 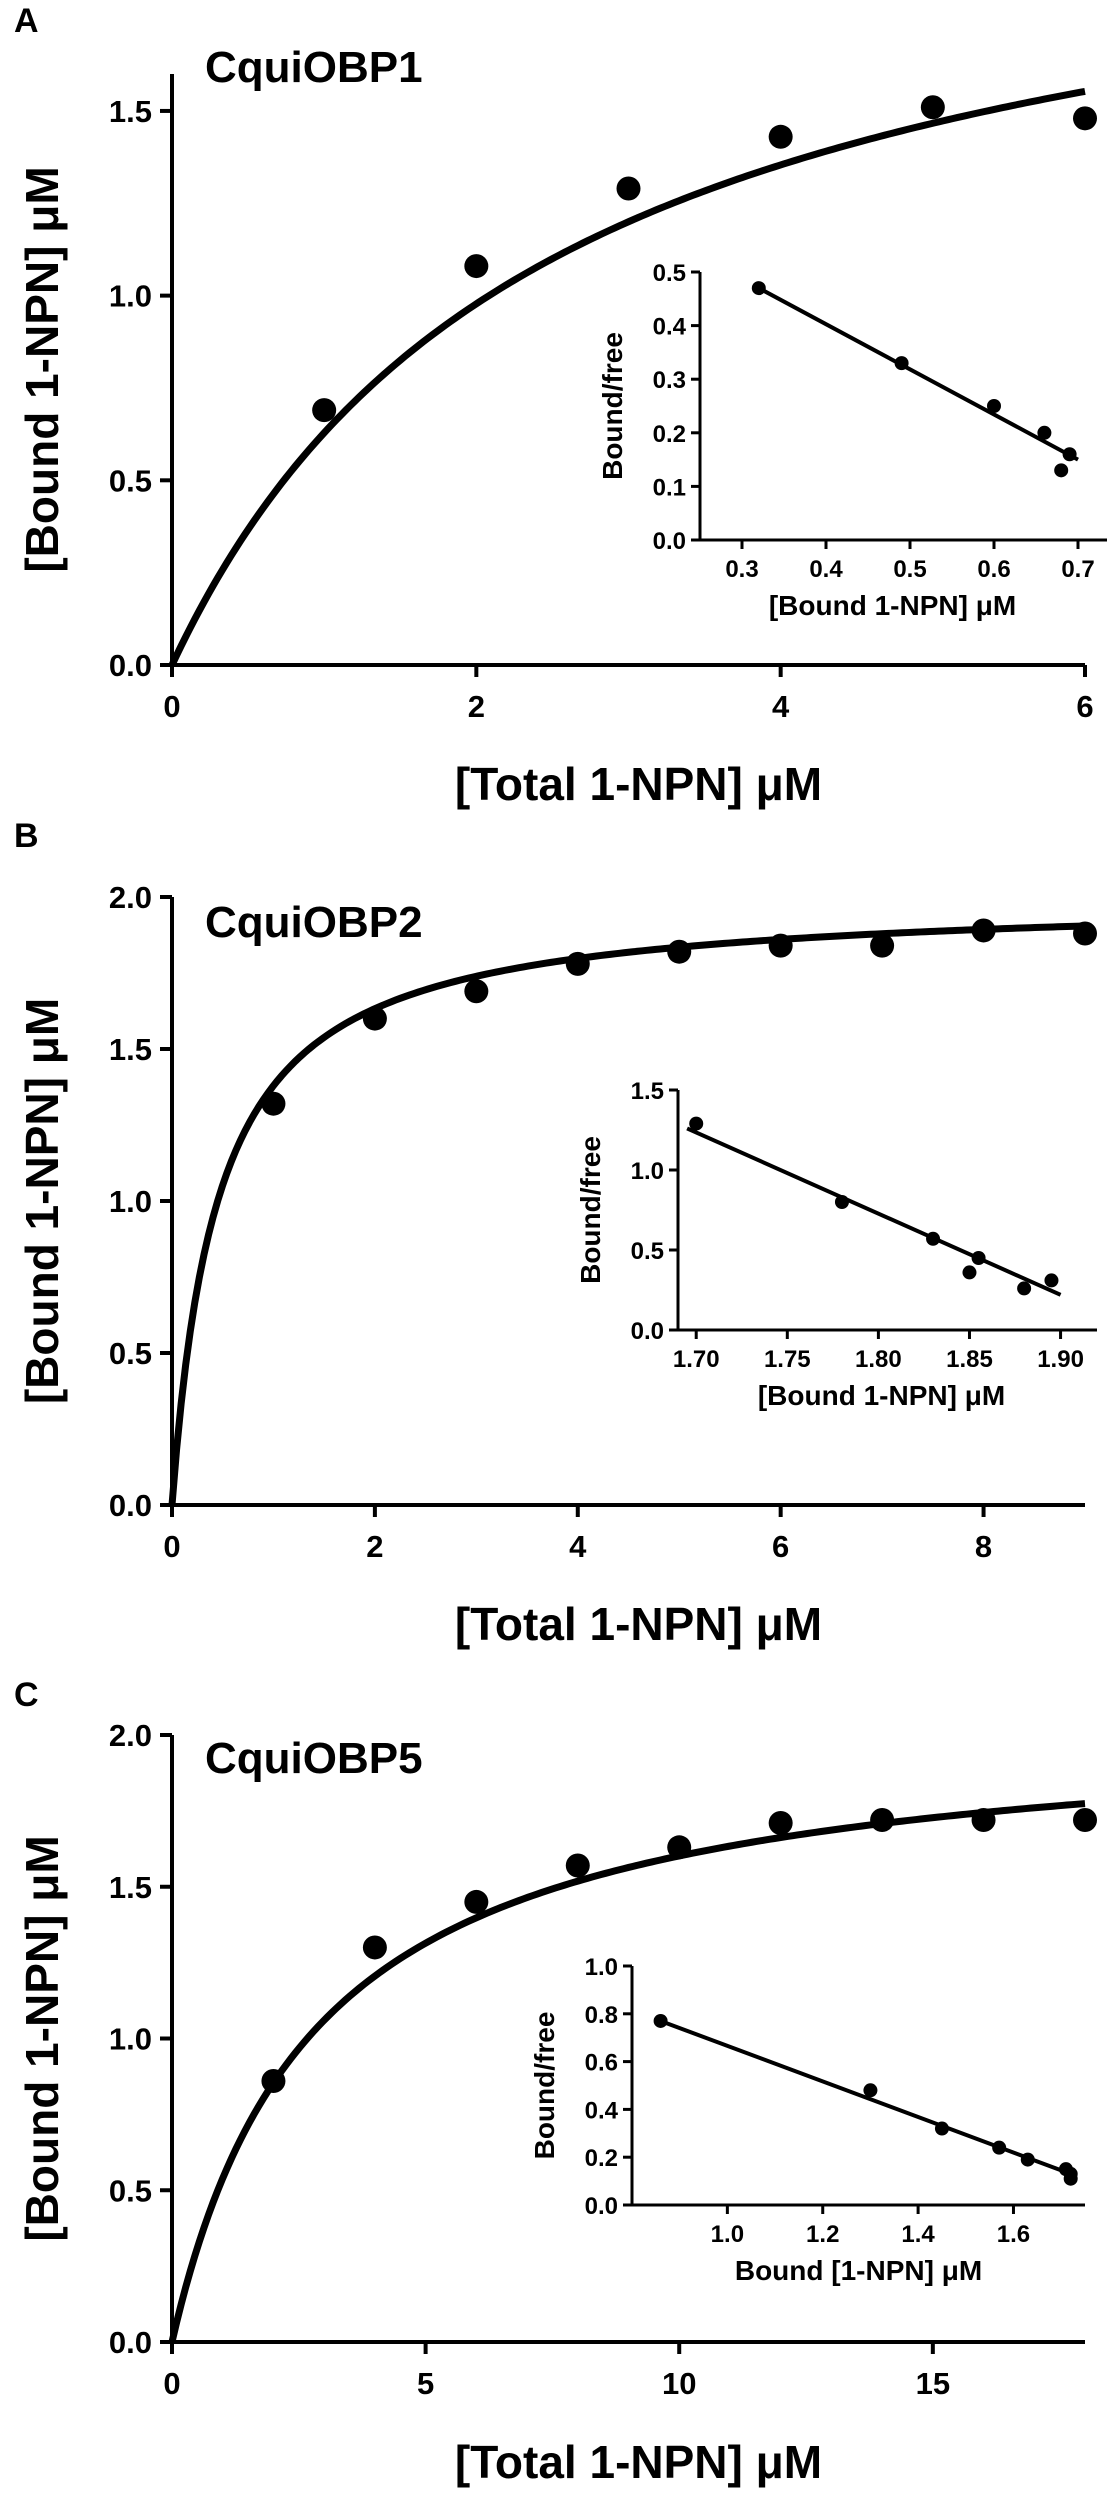 I want to click on inset-y-tick-label: 0.8, so click(x=601, y=2015).